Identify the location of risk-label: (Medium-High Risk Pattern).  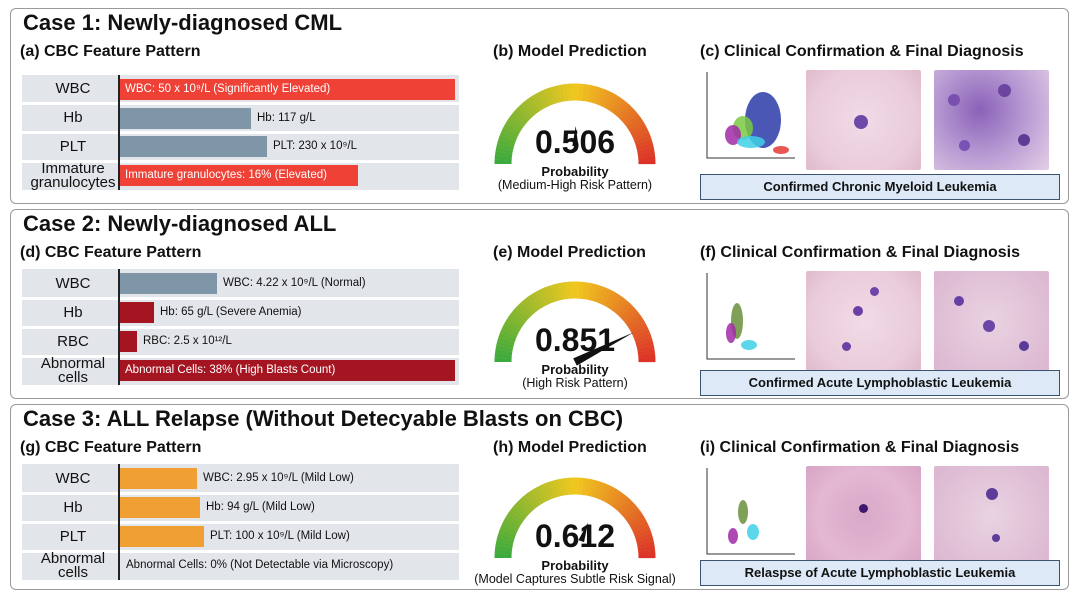
(575, 185).